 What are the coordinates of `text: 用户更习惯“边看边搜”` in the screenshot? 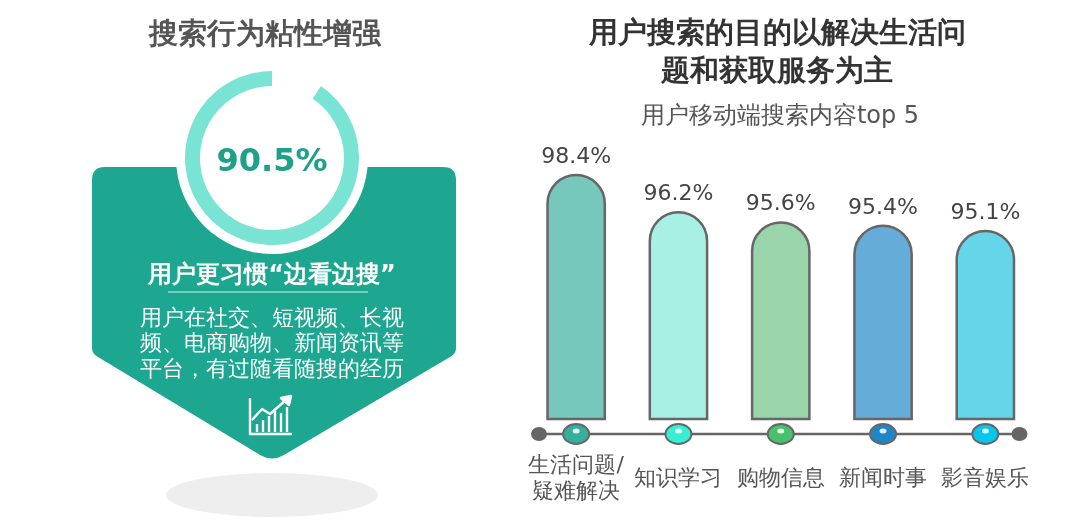 It's located at (271, 274).